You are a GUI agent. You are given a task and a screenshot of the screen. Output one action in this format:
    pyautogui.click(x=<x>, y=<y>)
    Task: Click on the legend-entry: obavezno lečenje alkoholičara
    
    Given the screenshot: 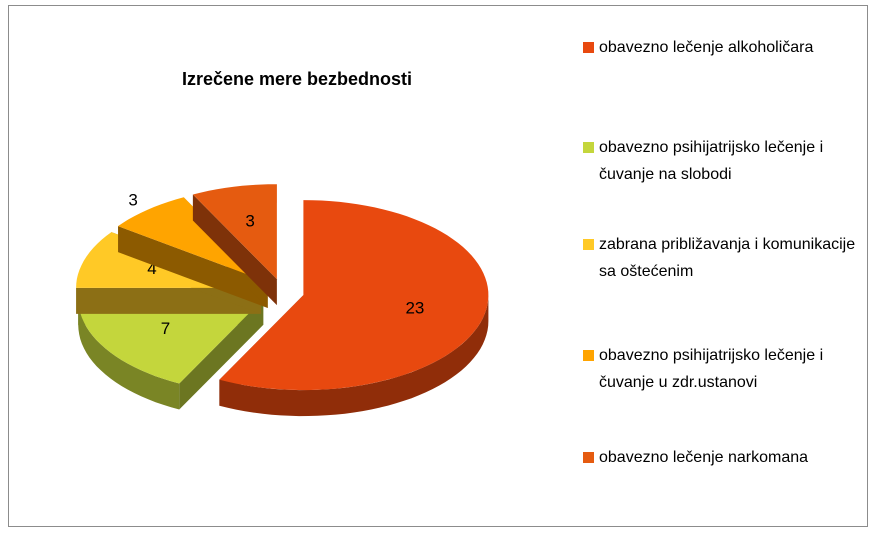 What is the action you would take?
    pyautogui.click(x=725, y=47)
    